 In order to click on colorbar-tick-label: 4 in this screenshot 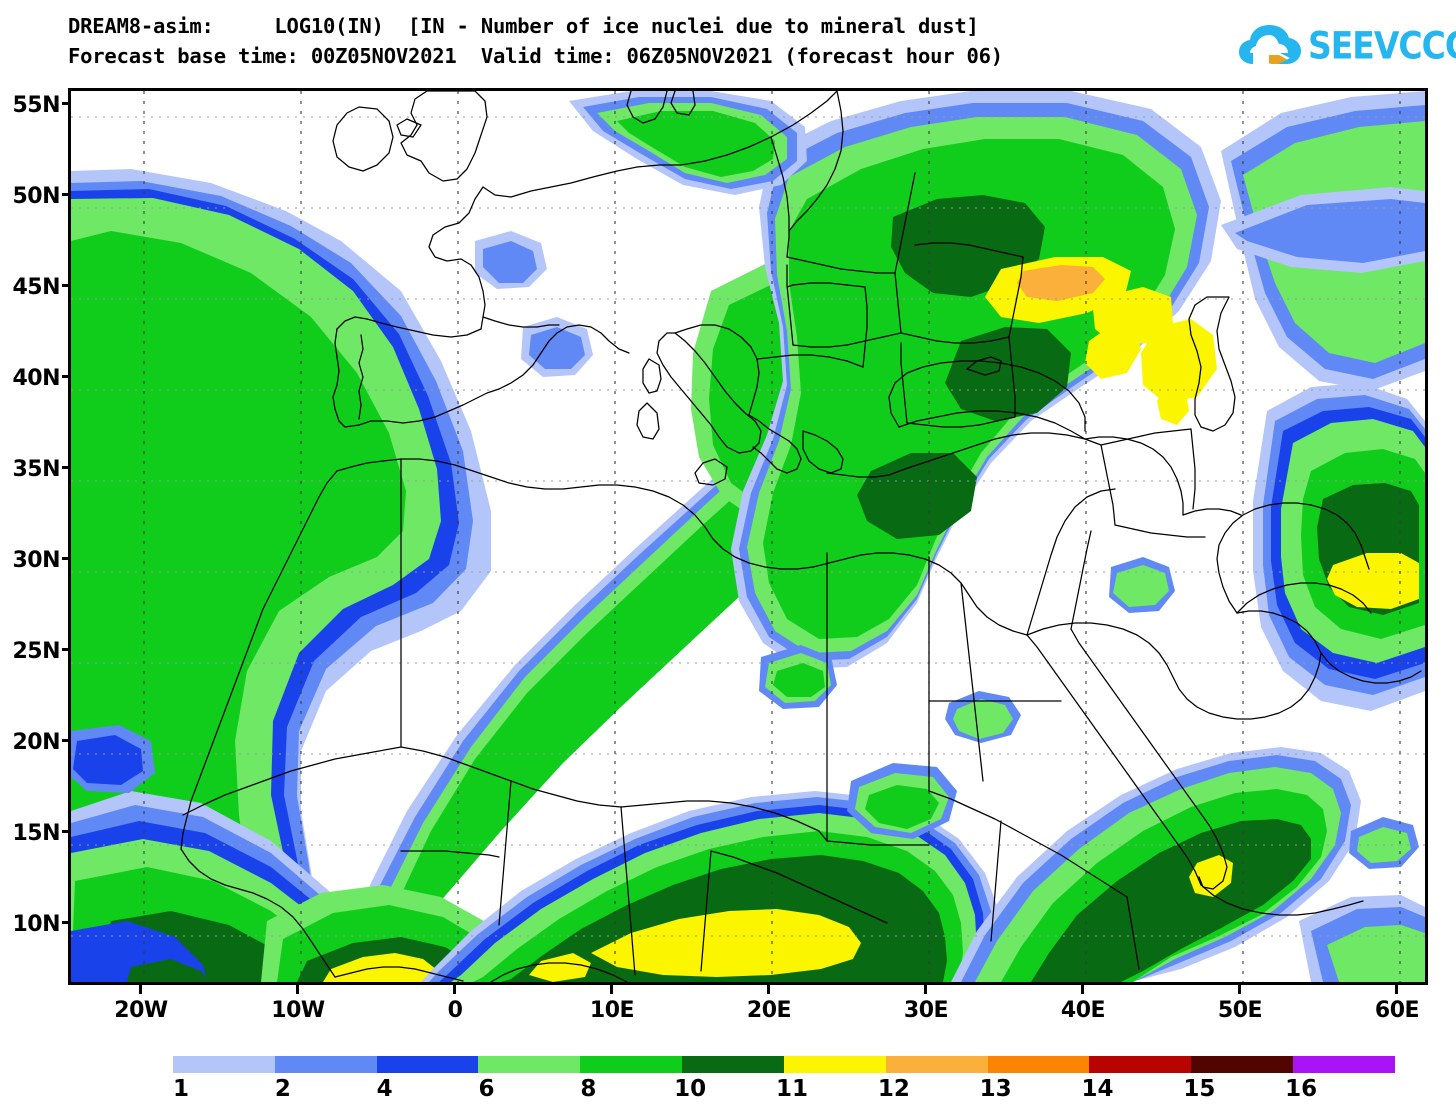, I will do `click(384, 1089)`.